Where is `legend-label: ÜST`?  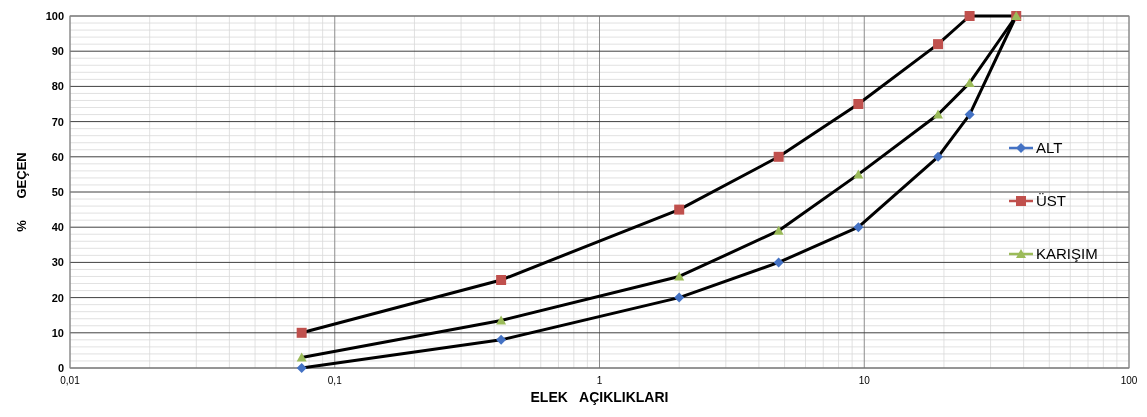 legend-label: ÜST is located at coordinates (1051, 200).